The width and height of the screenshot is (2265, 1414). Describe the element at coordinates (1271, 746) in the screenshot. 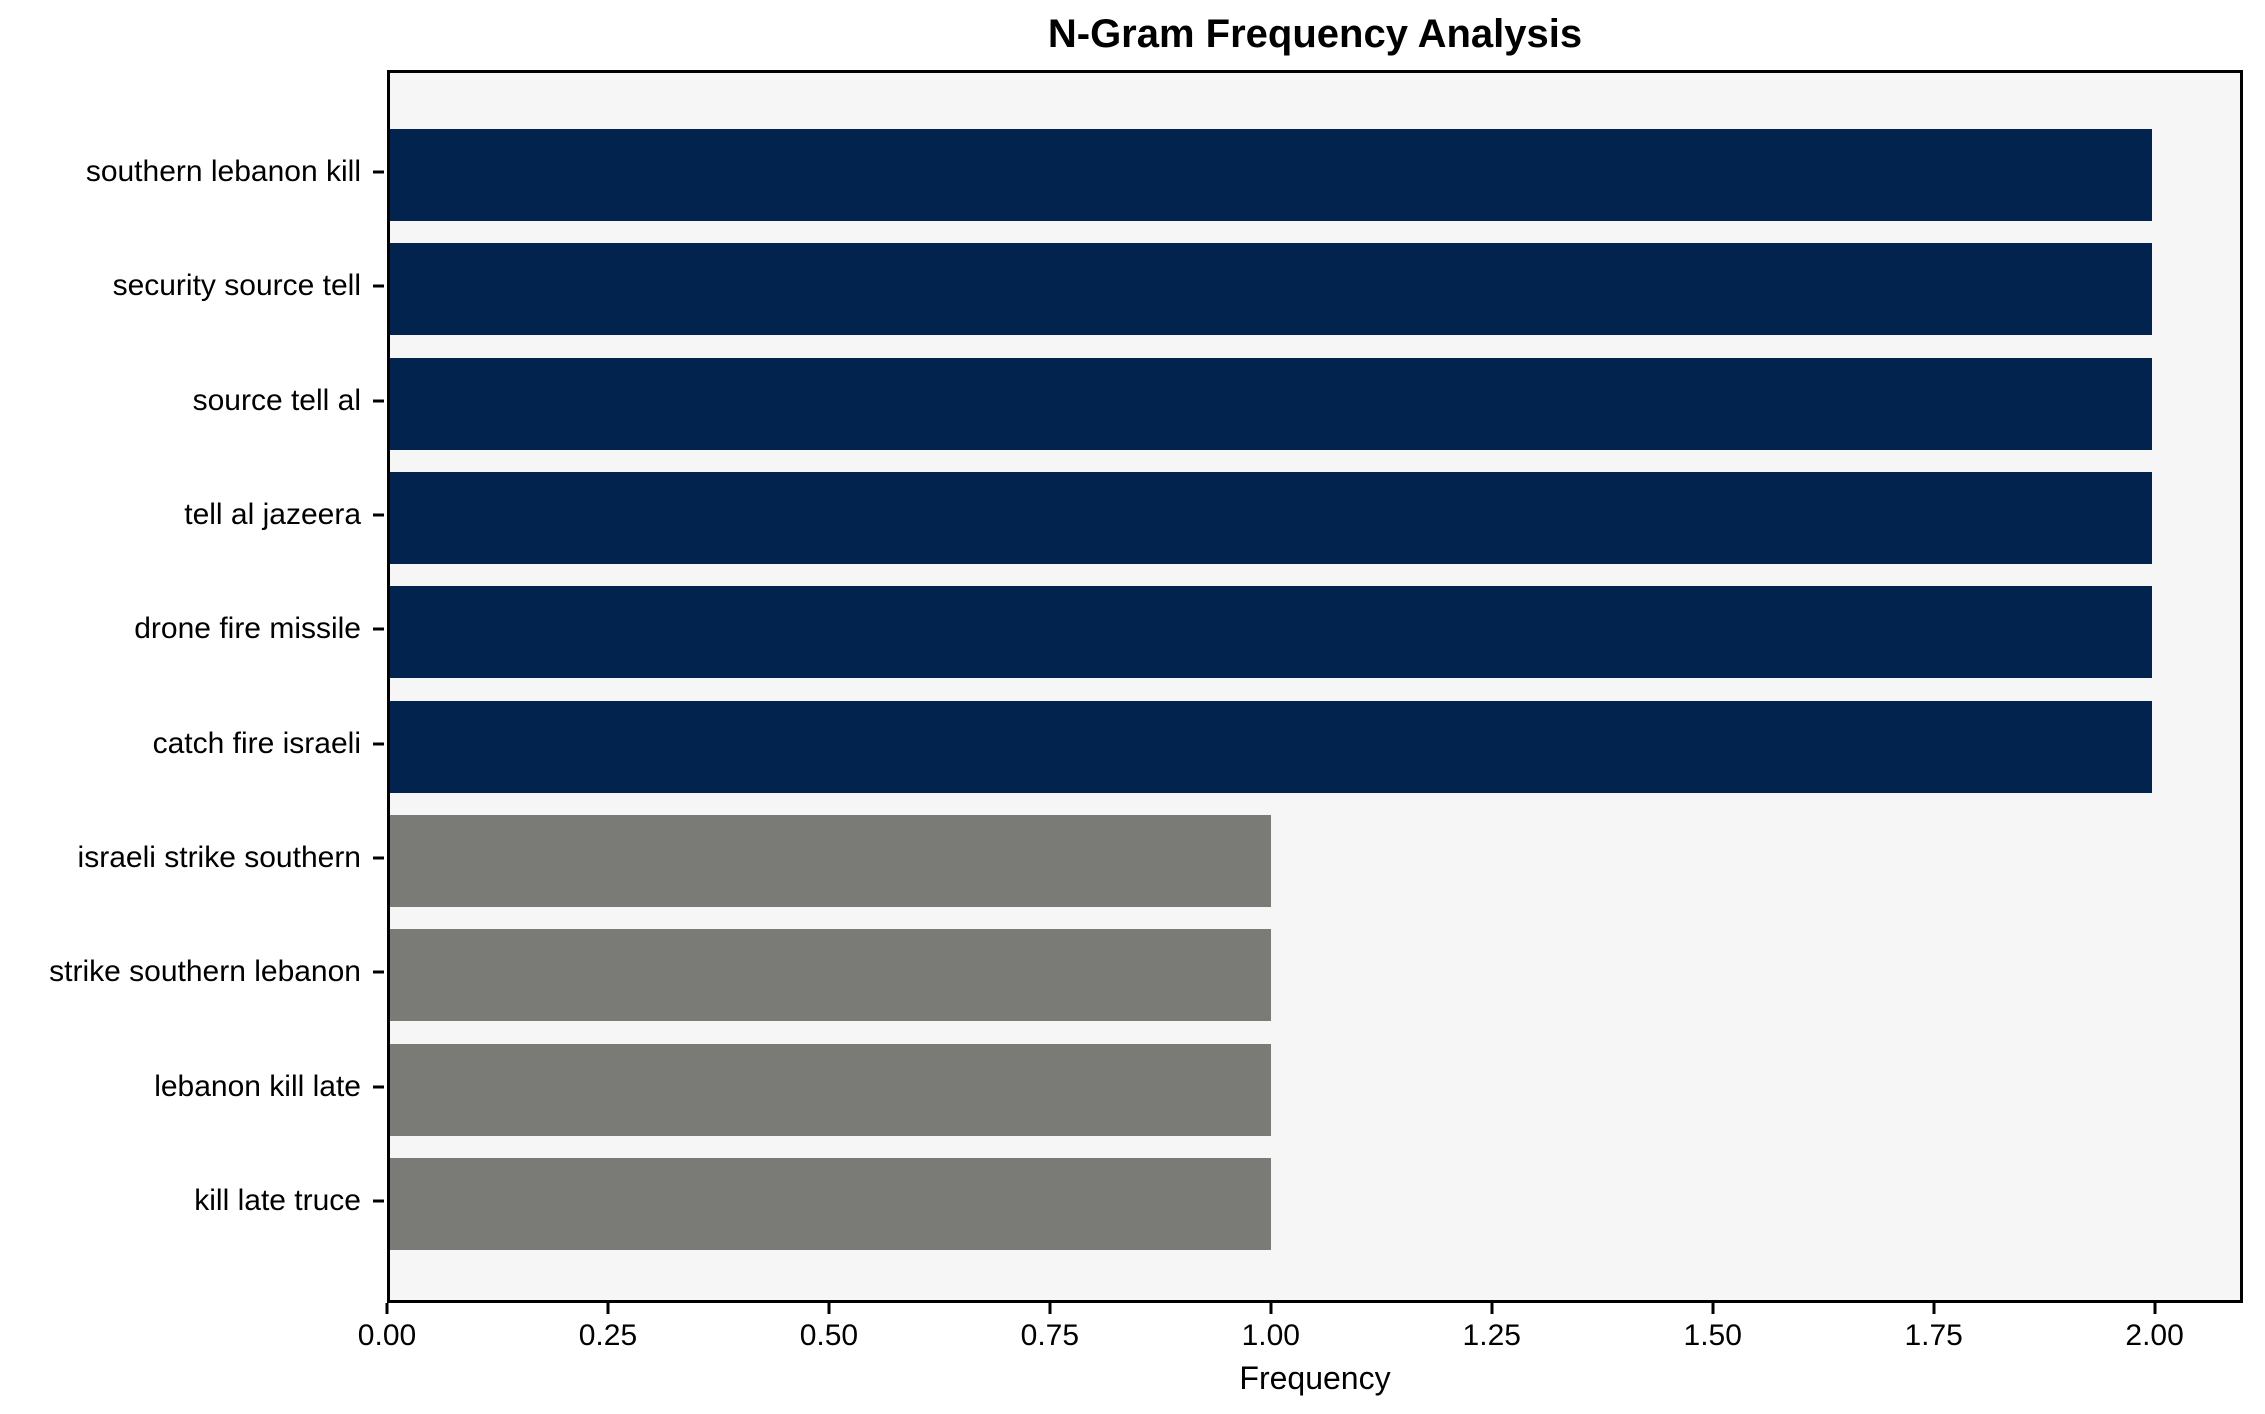

I see `bar-catch-fire-israeli` at that location.